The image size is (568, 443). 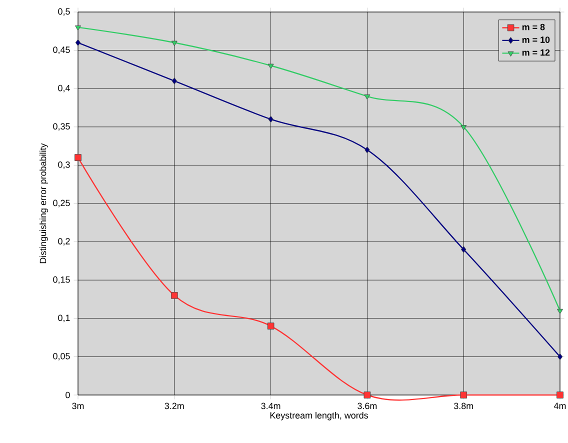 What do you see at coordinates (61, 204) in the screenshot?
I see `y-tick-label: 0,25` at bounding box center [61, 204].